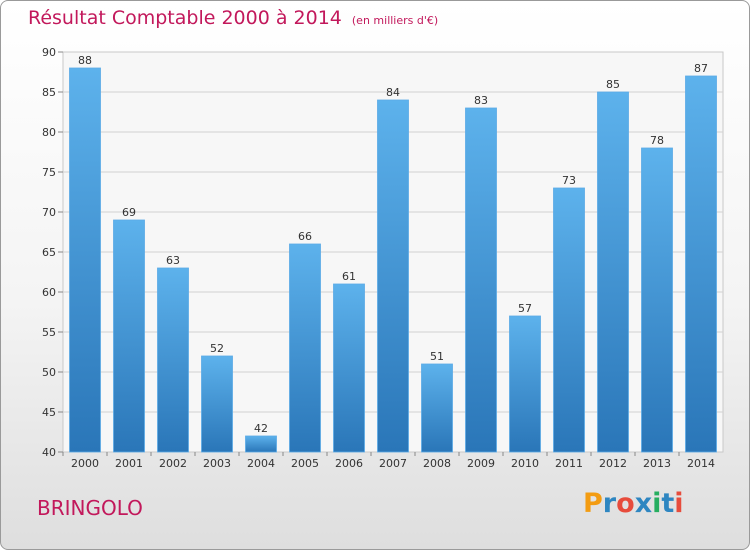 The width and height of the screenshot is (750, 550). What do you see at coordinates (217, 348) in the screenshot?
I see `data-label: 52` at bounding box center [217, 348].